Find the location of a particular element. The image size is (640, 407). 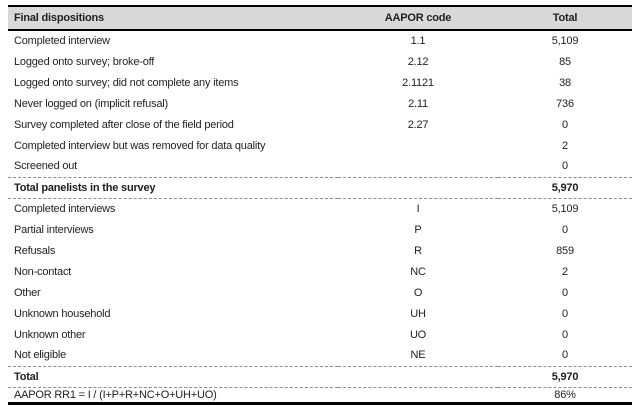

grand-total-row: Total 5,970 is located at coordinates (320, 376).